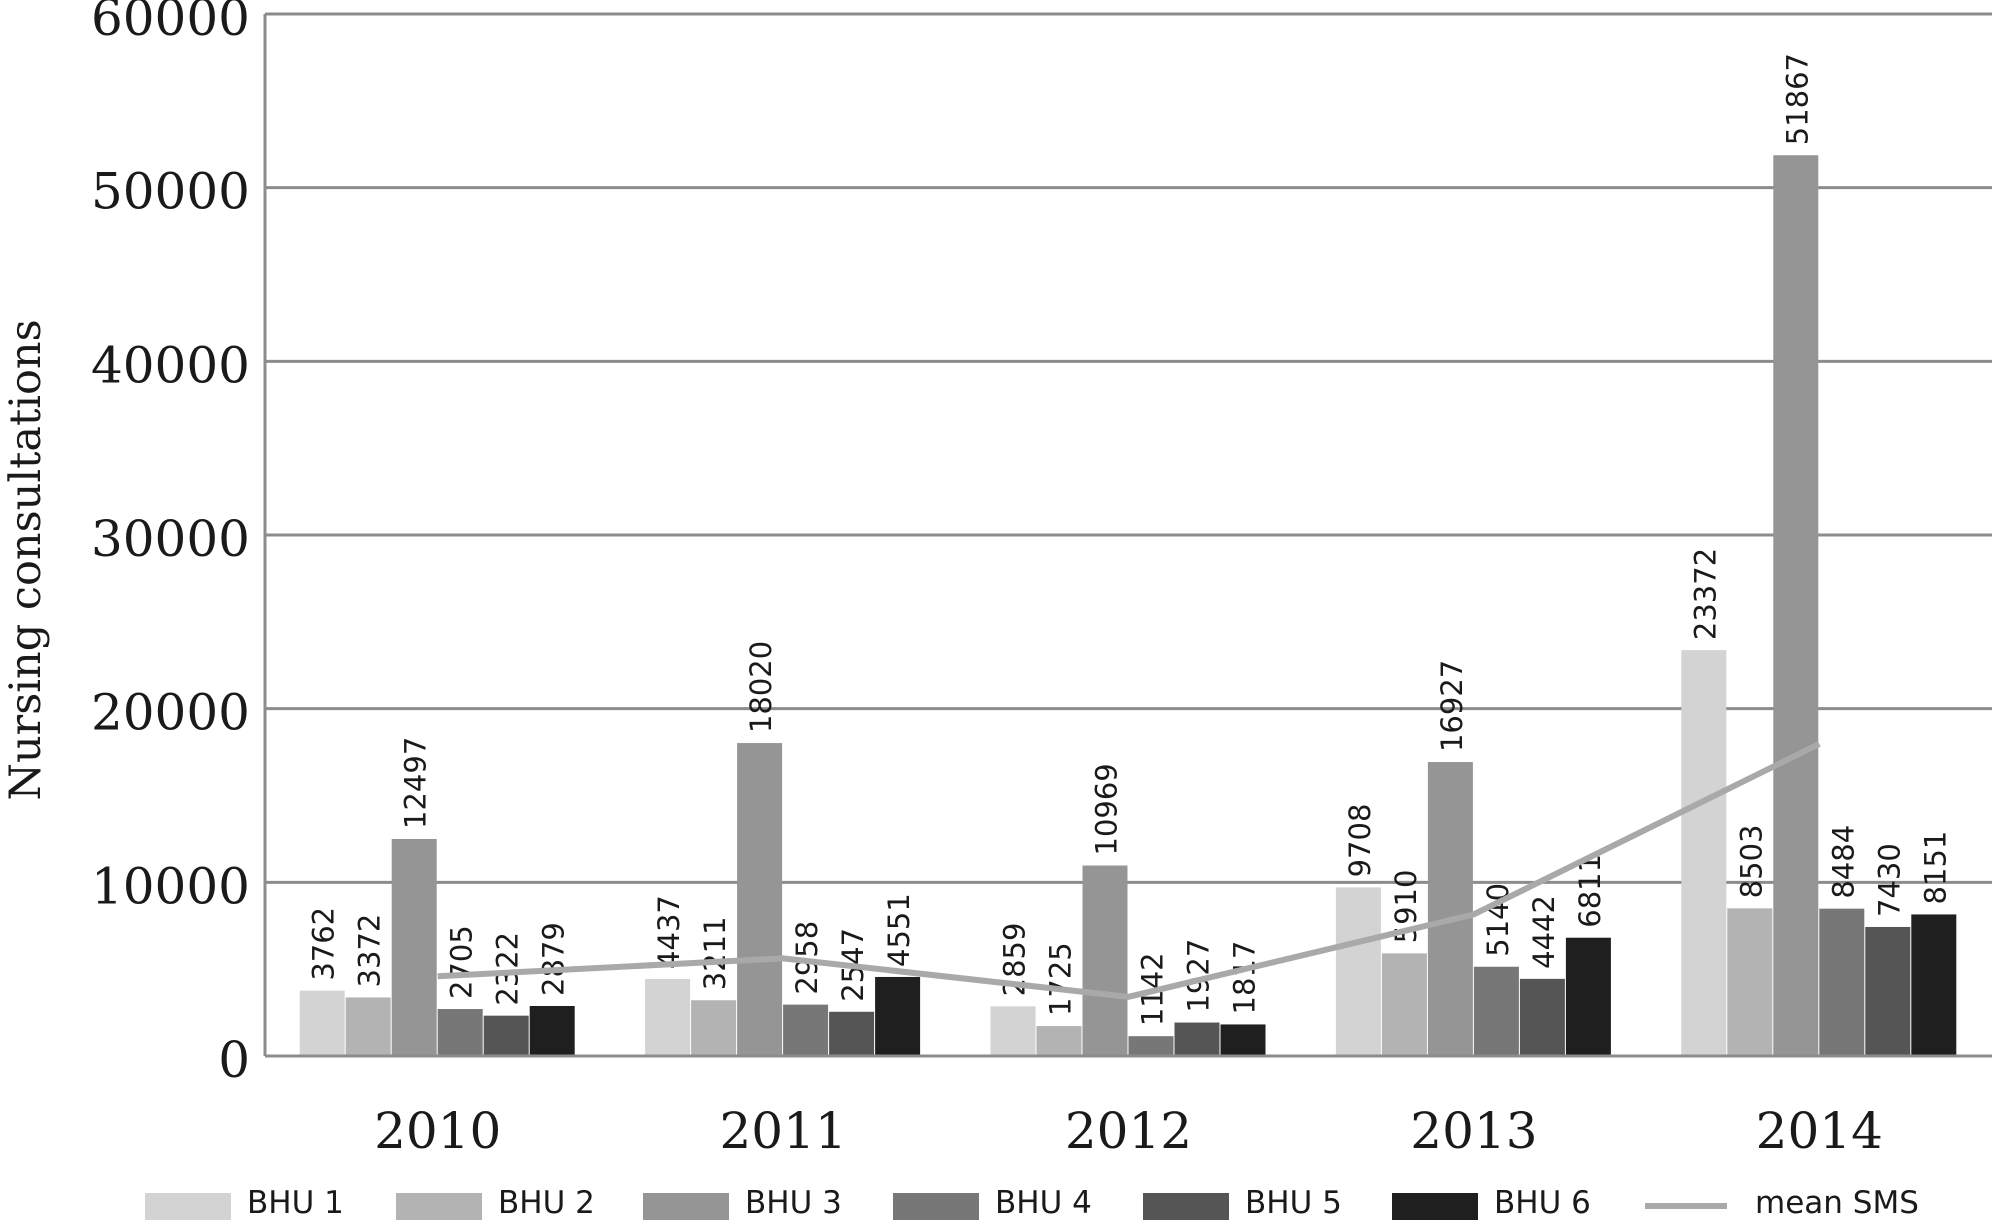 This screenshot has width=2000, height=1222. What do you see at coordinates (793, 1203) in the screenshot?
I see `legend-label: BHU 3` at bounding box center [793, 1203].